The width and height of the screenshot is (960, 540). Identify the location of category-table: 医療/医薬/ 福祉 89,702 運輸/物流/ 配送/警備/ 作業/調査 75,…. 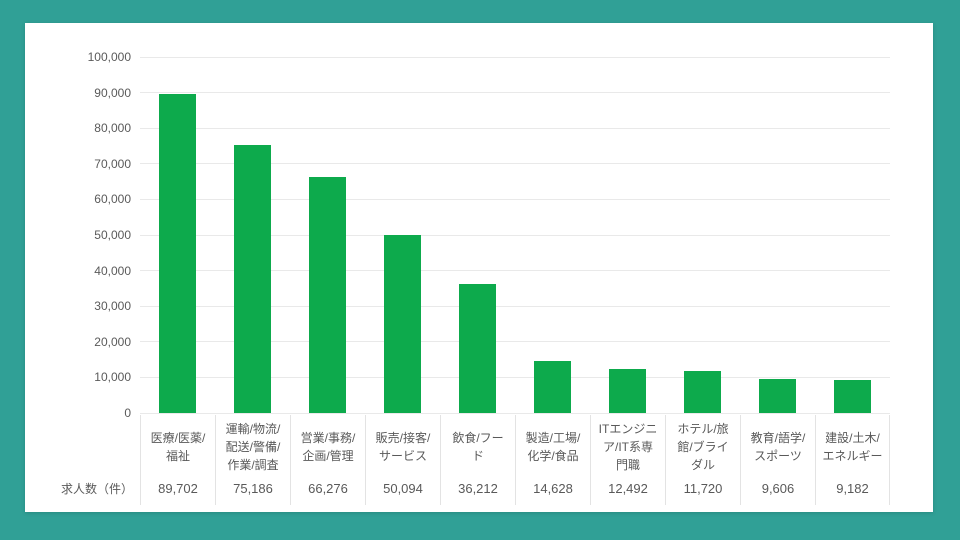
(515, 460).